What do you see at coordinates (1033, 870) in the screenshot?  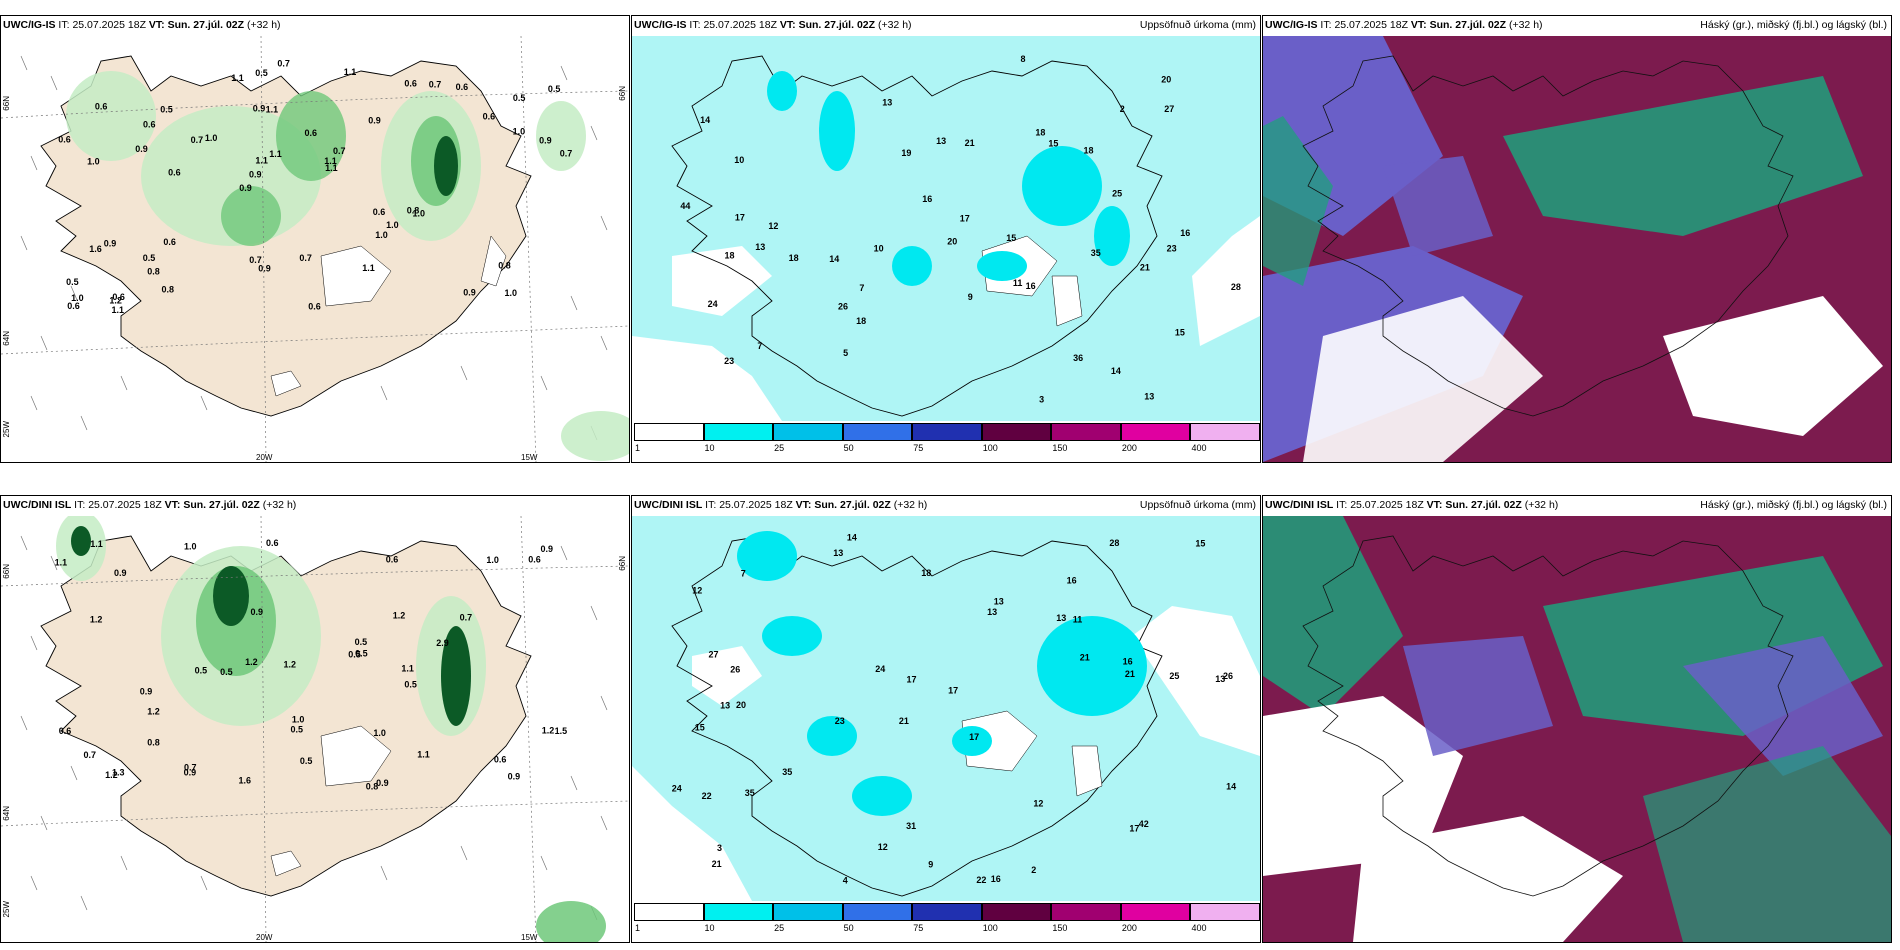 I see `value-label: 2` at bounding box center [1033, 870].